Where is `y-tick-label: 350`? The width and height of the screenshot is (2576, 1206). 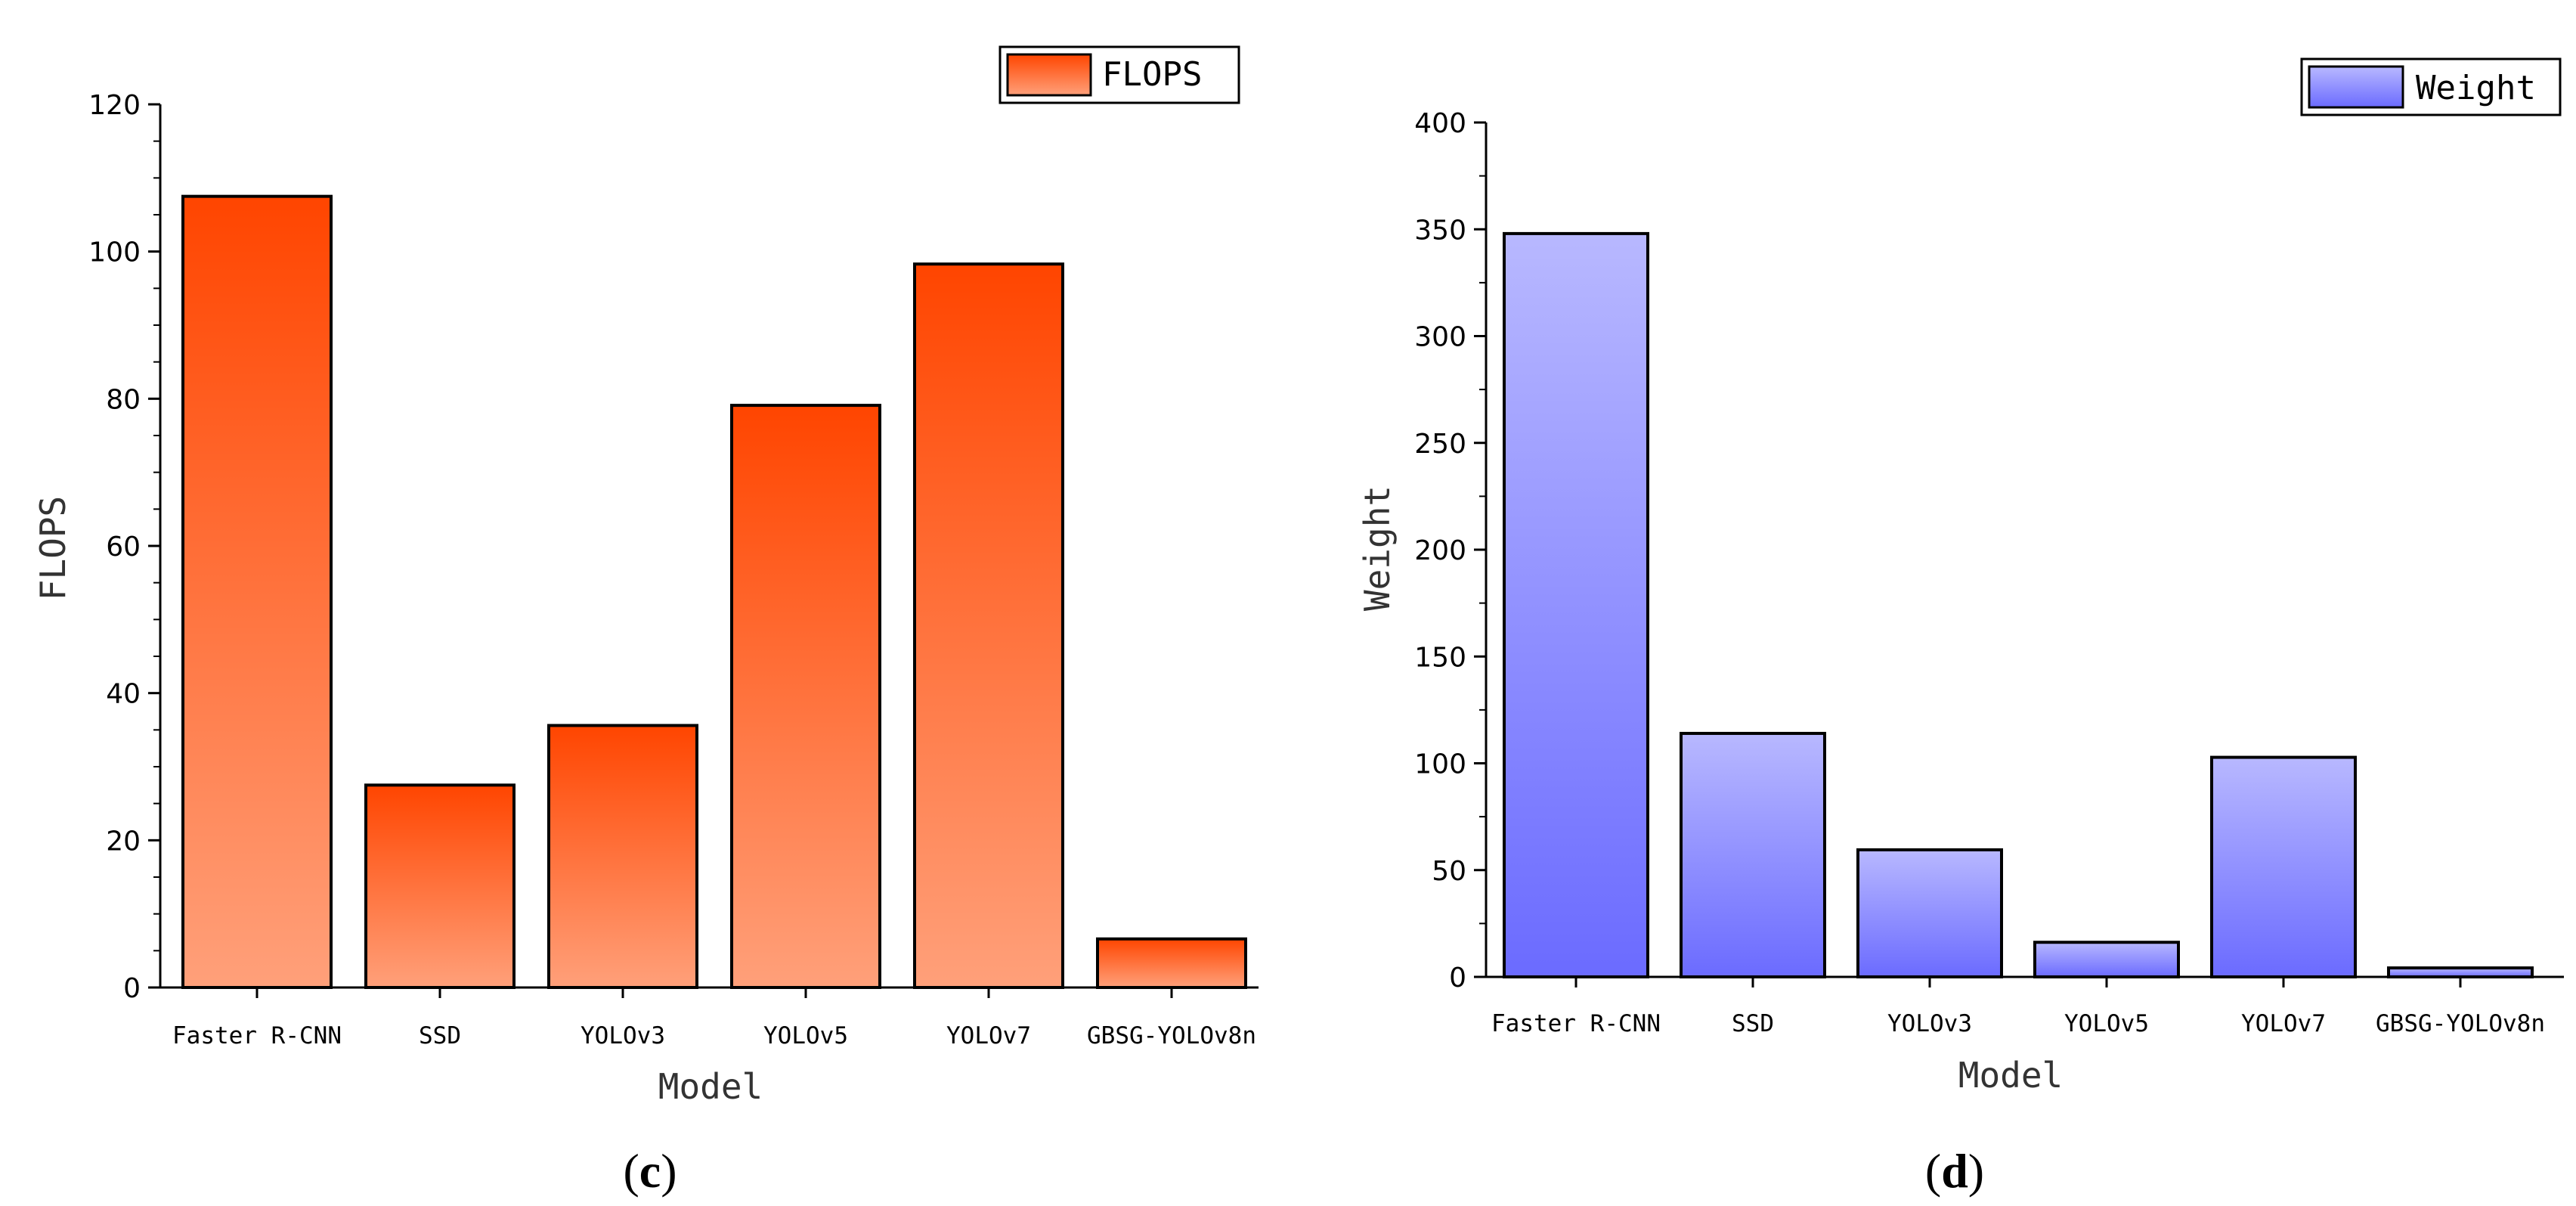 y-tick-label: 350 is located at coordinates (1440, 231).